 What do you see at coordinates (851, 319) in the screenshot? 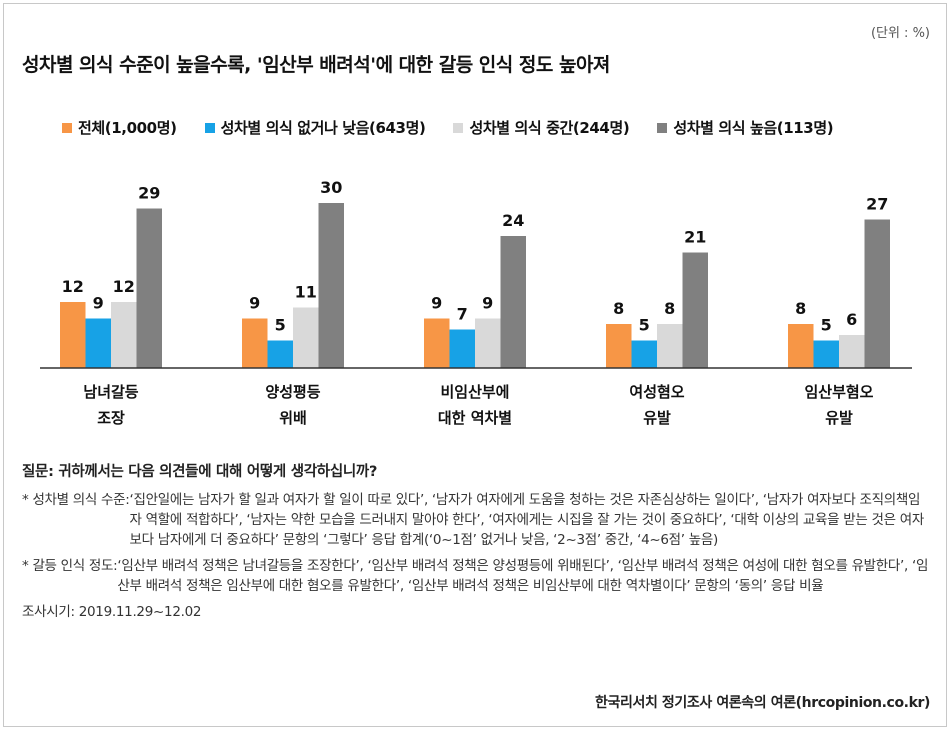
I see `data-label: 6` at bounding box center [851, 319].